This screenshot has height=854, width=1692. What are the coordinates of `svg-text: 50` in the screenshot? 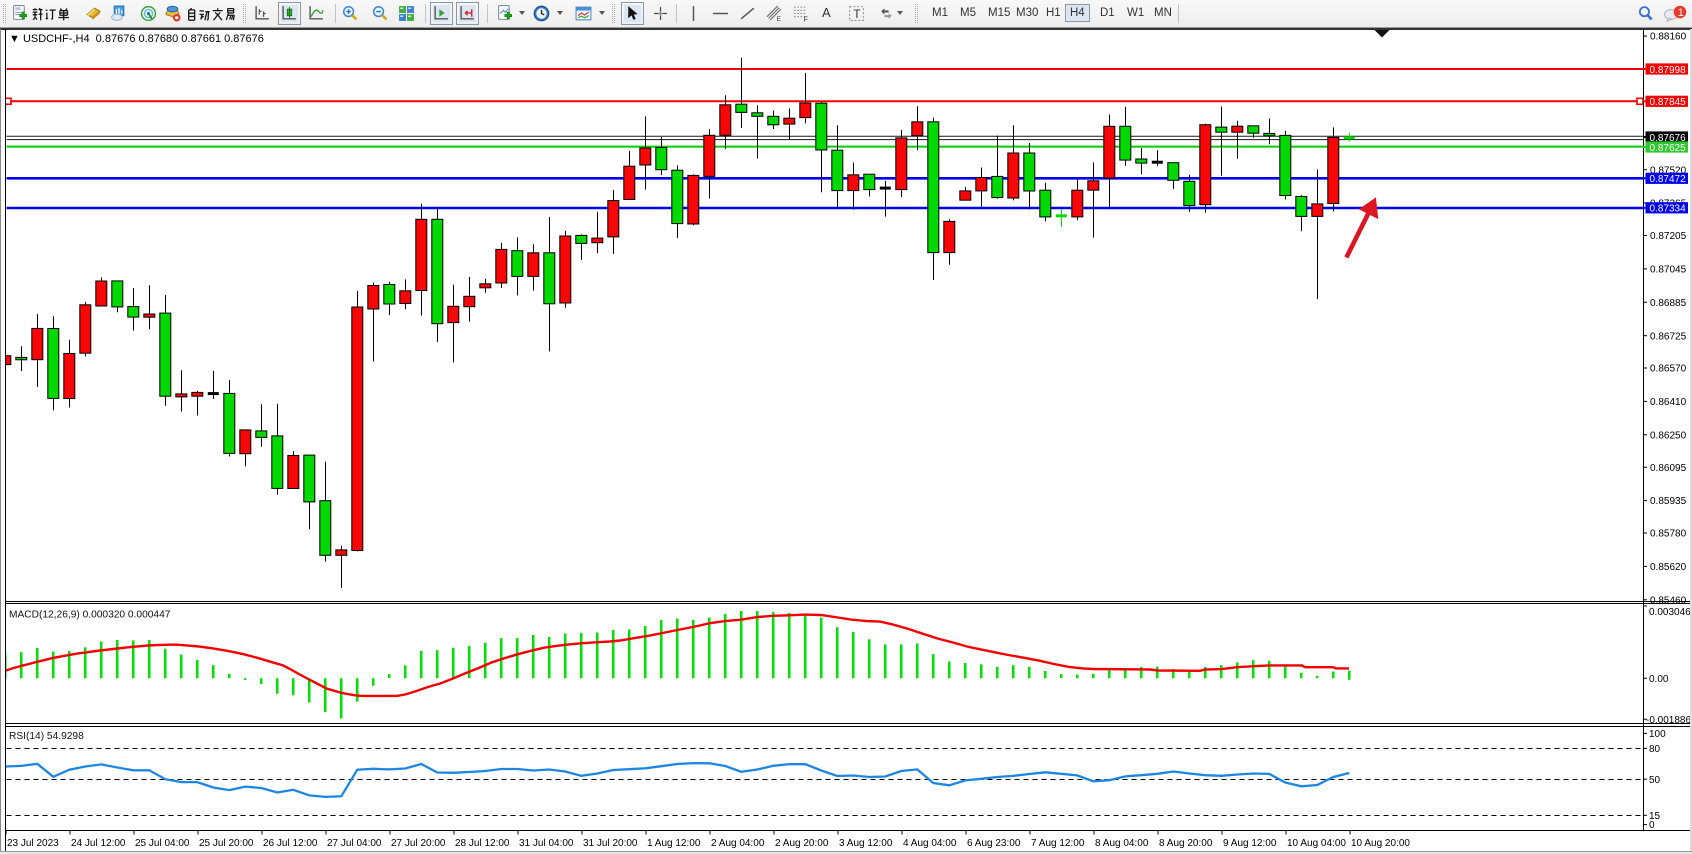 It's located at (1655, 780).